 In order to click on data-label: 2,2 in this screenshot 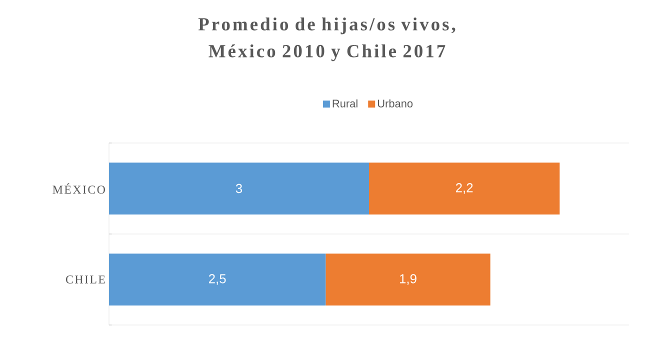, I will do `click(464, 188)`.